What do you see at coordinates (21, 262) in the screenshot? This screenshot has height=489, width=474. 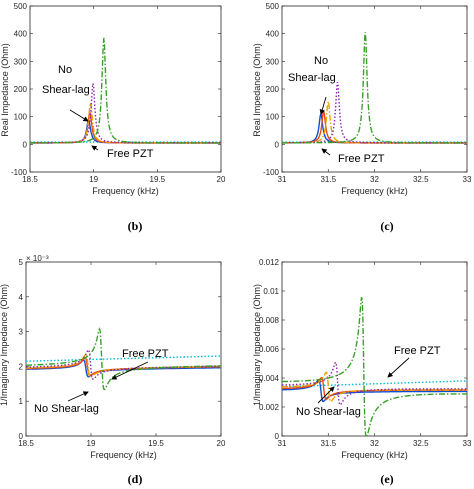 I see `y-tick-label: 5` at bounding box center [21, 262].